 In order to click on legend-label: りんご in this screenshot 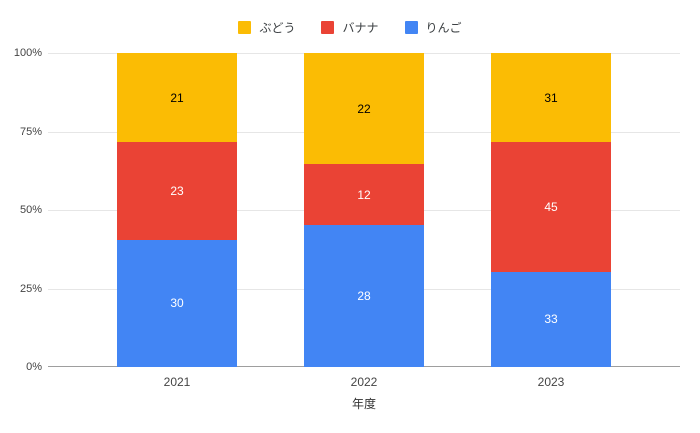, I will do `click(443, 28)`.